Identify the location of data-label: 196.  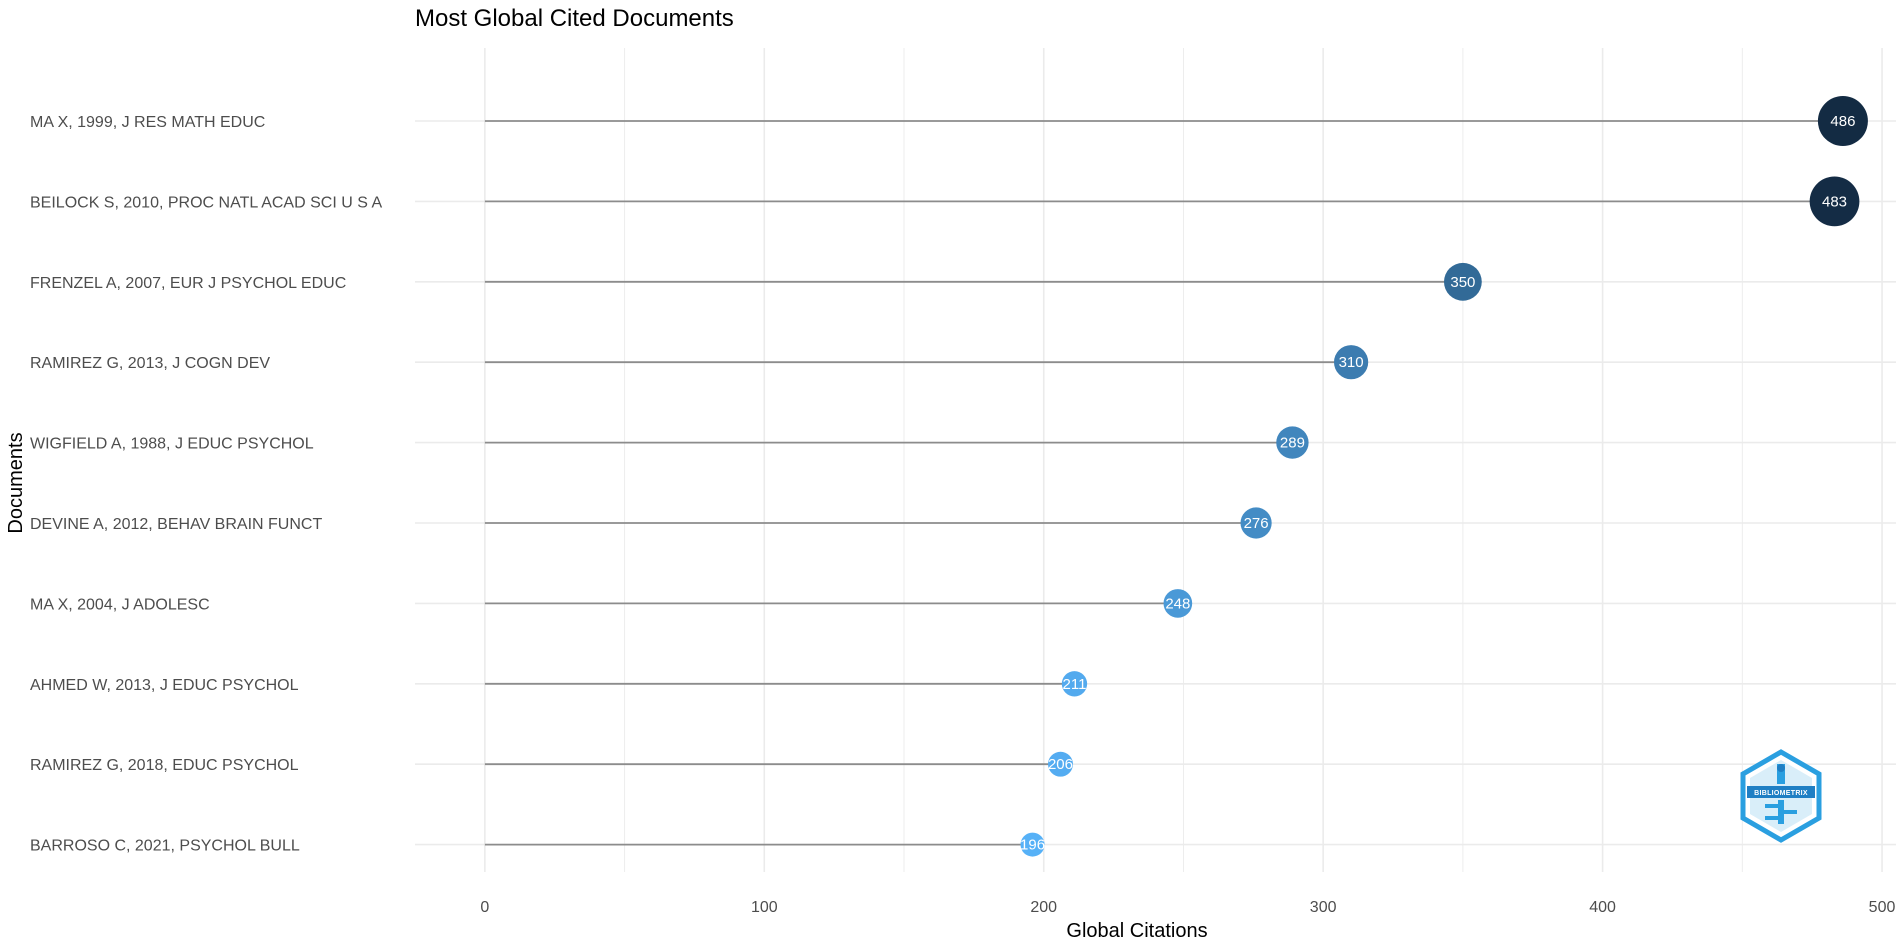
(1032, 845).